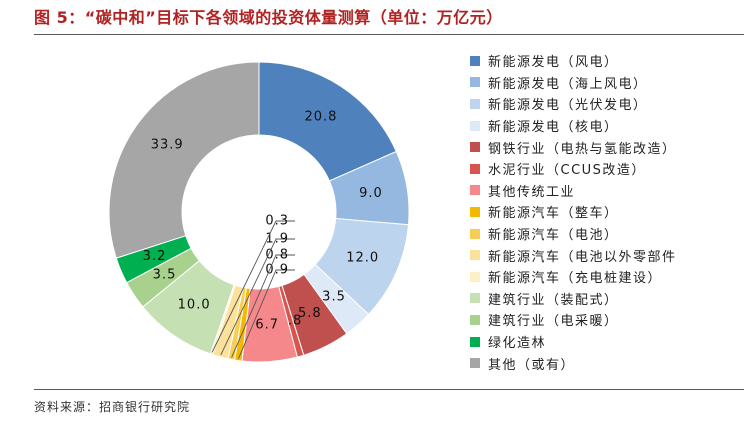  What do you see at coordinates (573, 342) in the screenshot?
I see `legend-item: 绿化造林` at bounding box center [573, 342].